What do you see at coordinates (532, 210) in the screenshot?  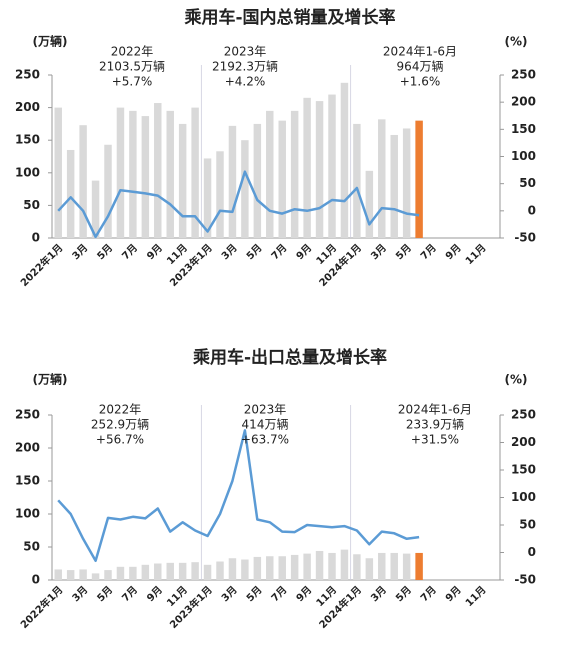 I see `y2-tick-label: 0` at bounding box center [532, 210].